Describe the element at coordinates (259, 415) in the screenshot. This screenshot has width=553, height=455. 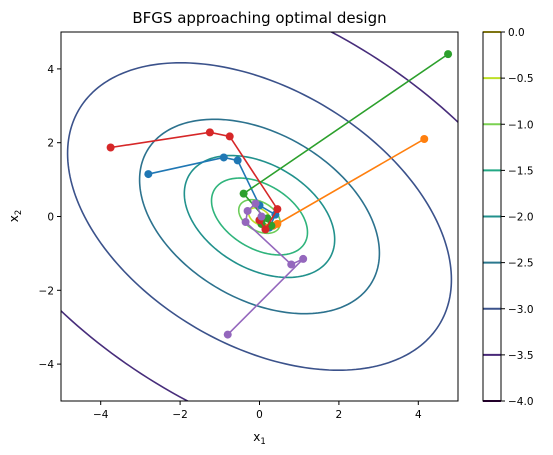
I see `x-tick-label: 0` at that location.